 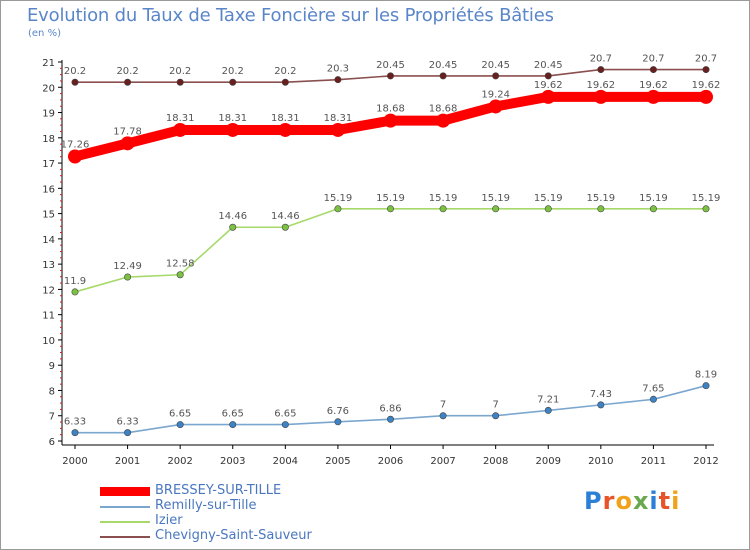 I want to click on data-label-remilly-sur-tille: 6.33, so click(x=75, y=422).